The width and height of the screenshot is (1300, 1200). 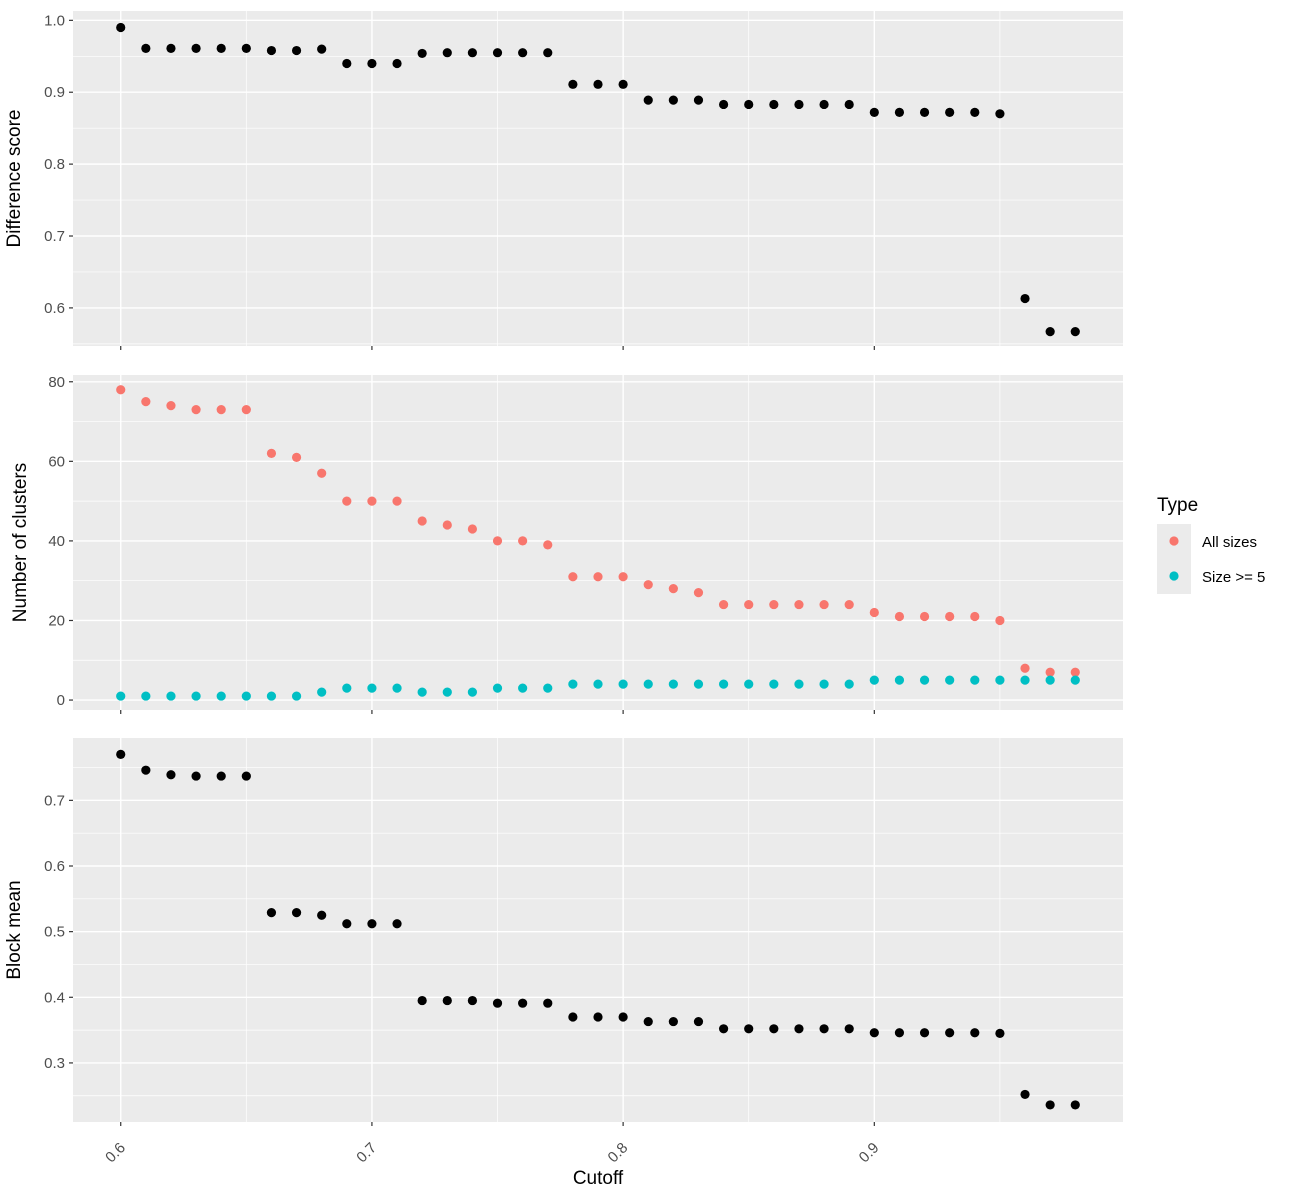 What do you see at coordinates (14, 179) in the screenshot?
I see `y-axis-title: Difference score` at bounding box center [14, 179].